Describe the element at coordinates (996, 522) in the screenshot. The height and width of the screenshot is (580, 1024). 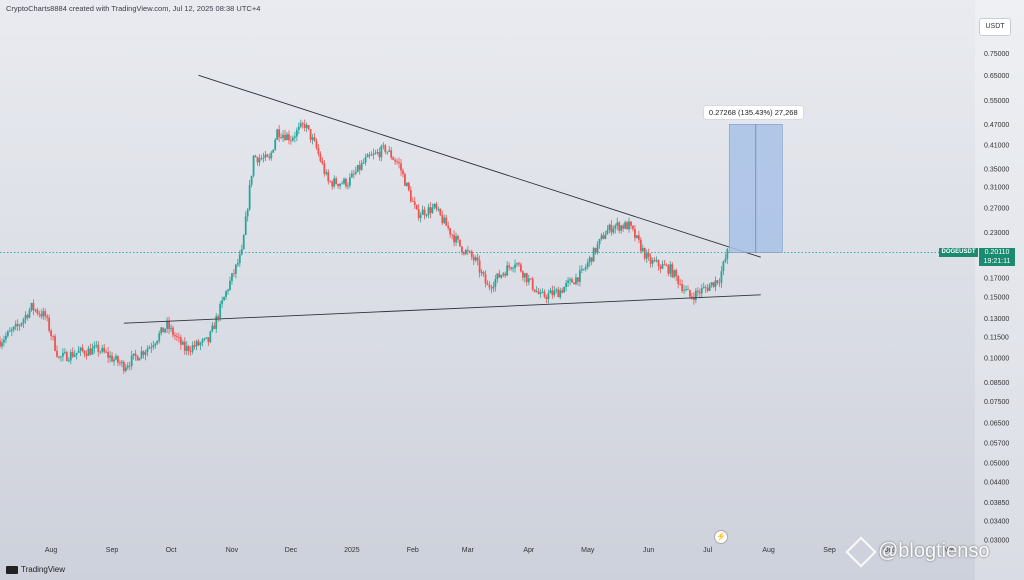
I see `y-tick-label: 0.03400` at that location.